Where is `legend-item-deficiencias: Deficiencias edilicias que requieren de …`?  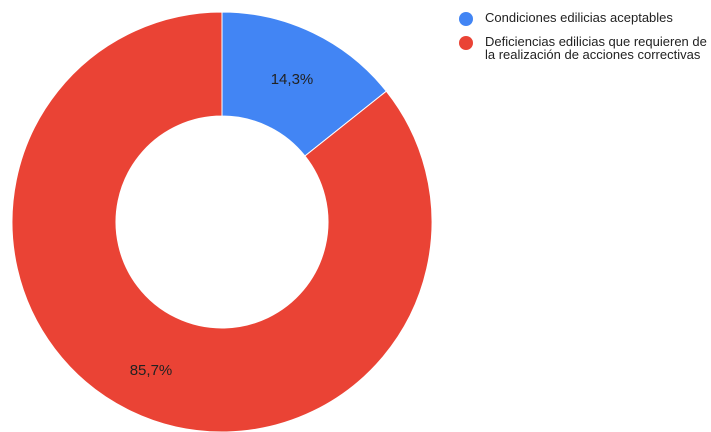 legend-item-deficiencias: Deficiencias edilicias que requieren de … is located at coordinates (584, 48).